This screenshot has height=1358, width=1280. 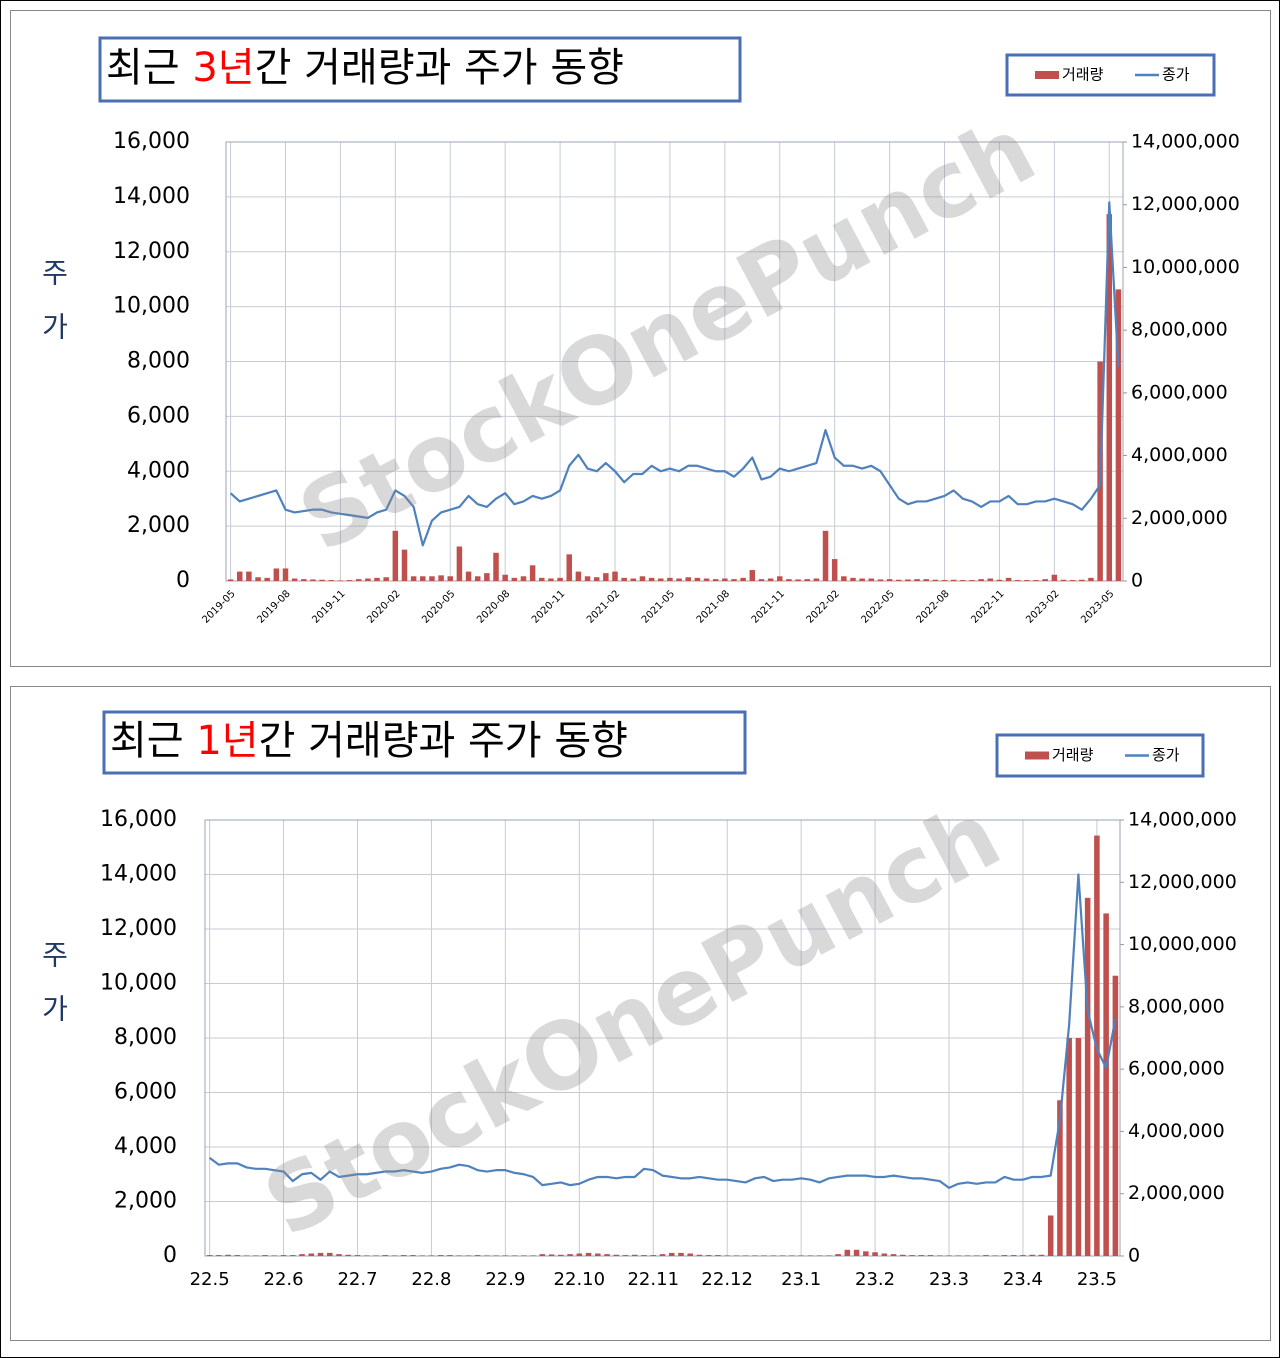 What do you see at coordinates (439, 68) in the screenshot?
I see `title-part: 간 거래량과 주가 동향` at bounding box center [439, 68].